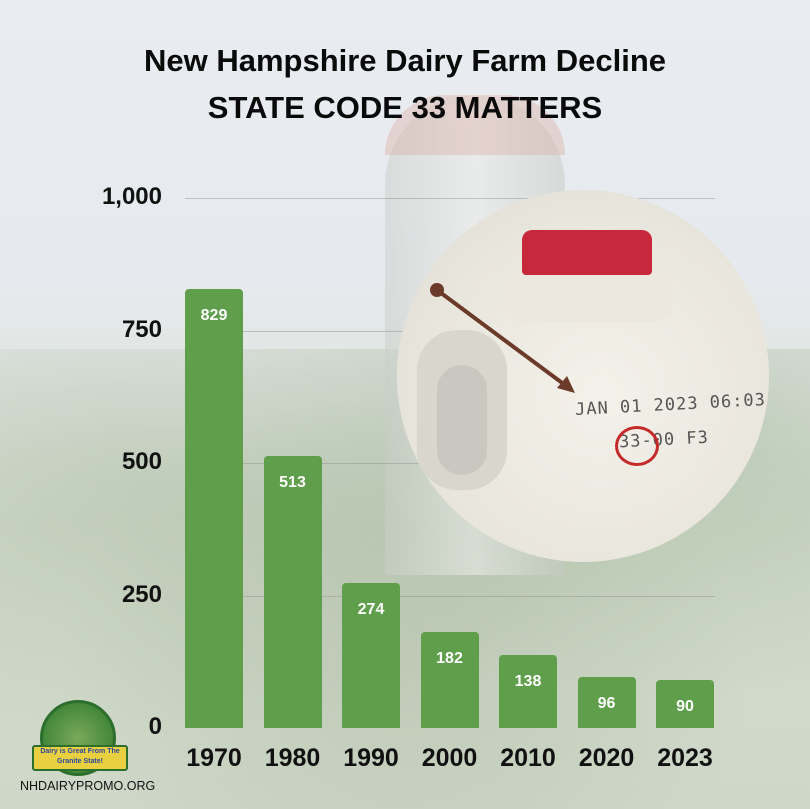 The height and width of the screenshot is (809, 810). Describe the element at coordinates (449, 658) in the screenshot. I see `data-label: 182` at that location.